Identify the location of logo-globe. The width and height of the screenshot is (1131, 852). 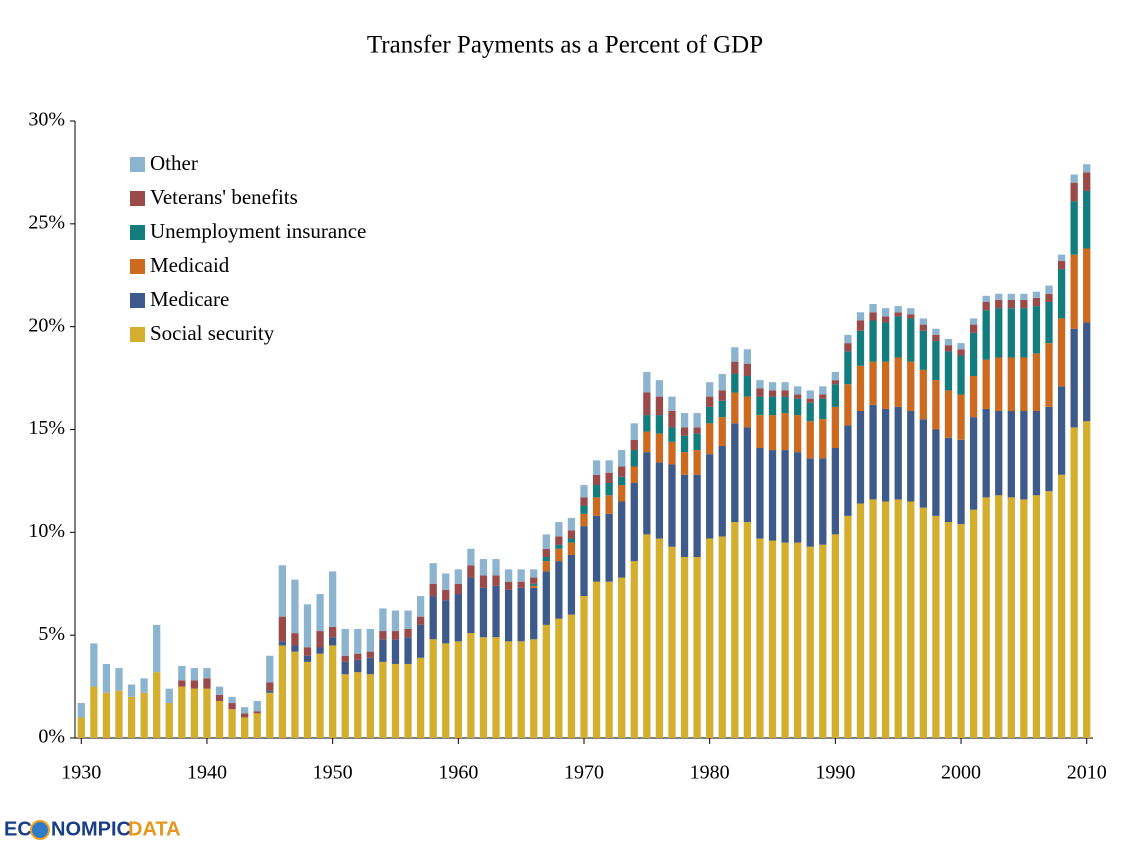
(40, 830).